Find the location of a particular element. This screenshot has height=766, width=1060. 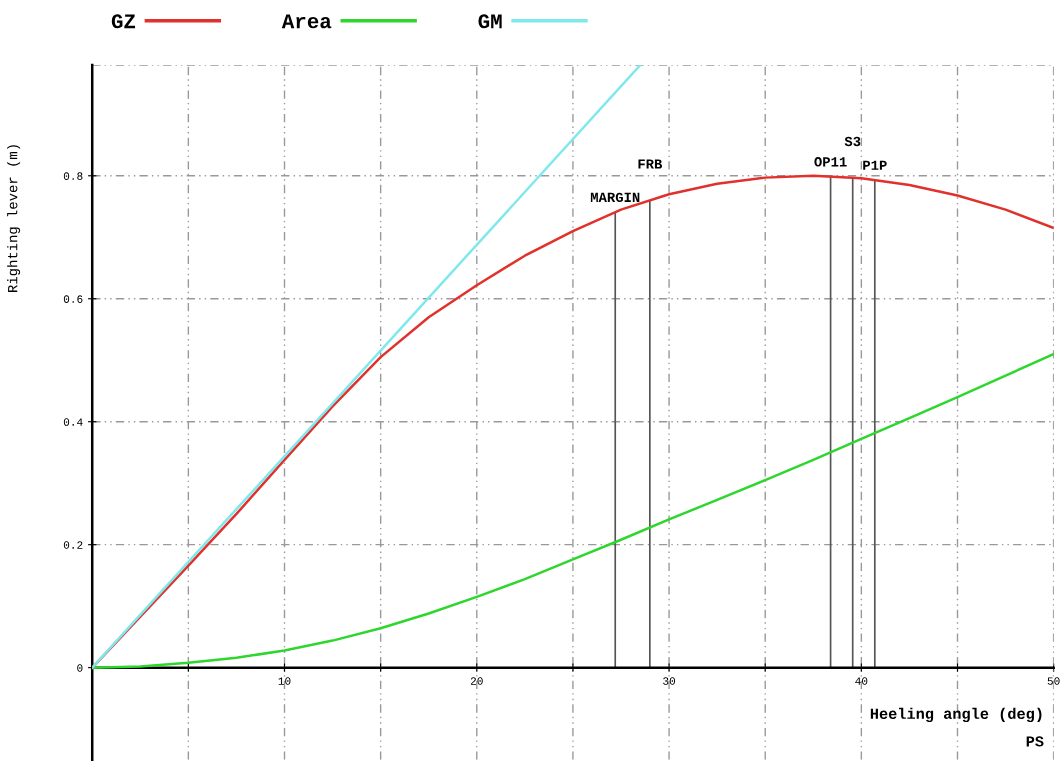

x-tick-label: 50 is located at coordinates (1053, 681).